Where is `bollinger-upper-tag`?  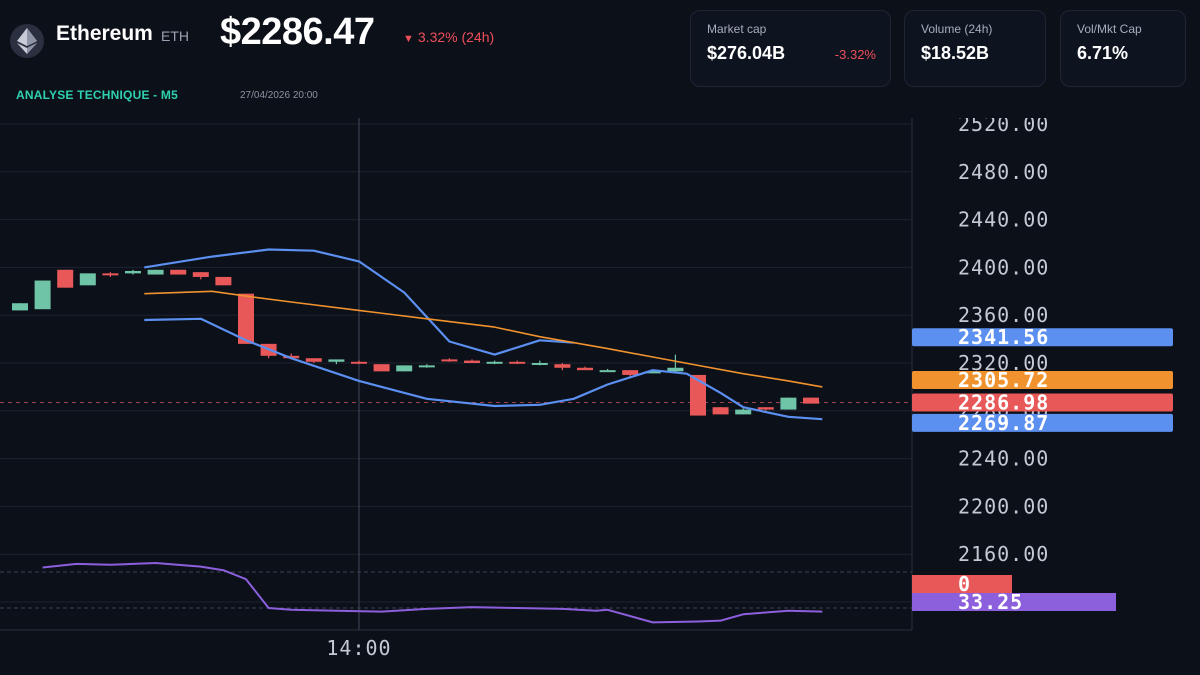 bollinger-upper-tag is located at coordinates (1042, 337).